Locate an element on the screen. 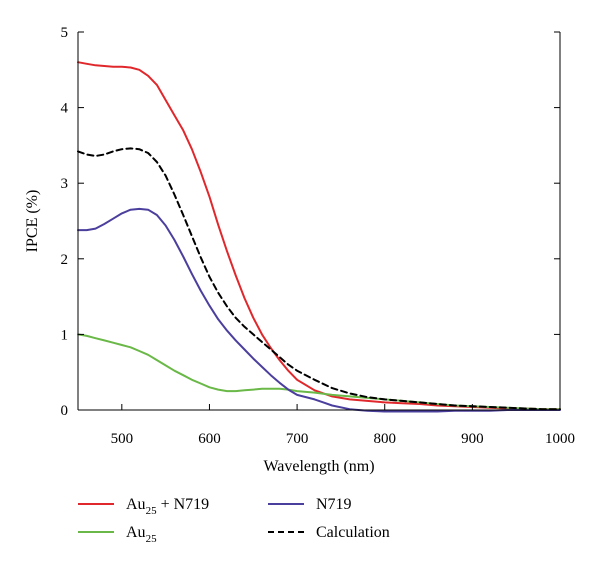 Image resolution: width=600 pixels, height=564 pixels. legend-label-calculation: Calculation is located at coordinates (353, 532).